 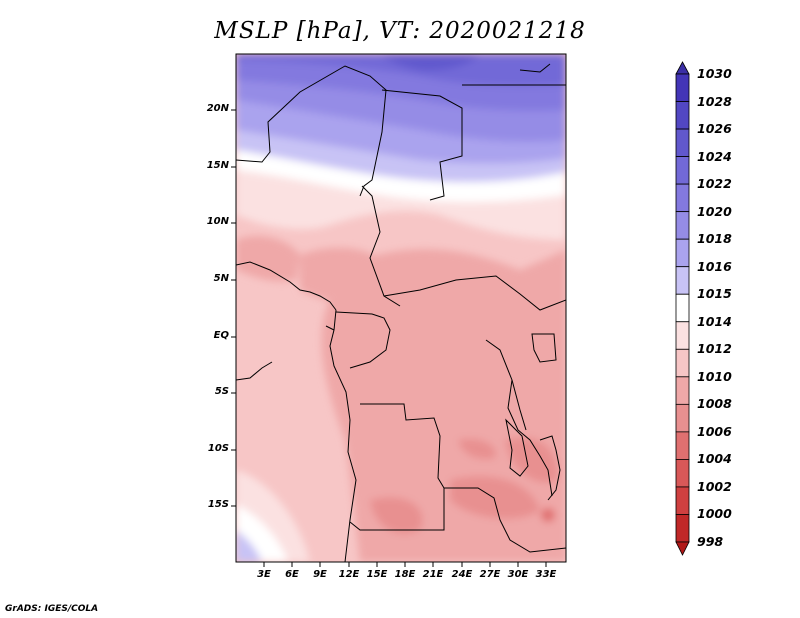 I want to click on colorbar-bottom-triangle, so click(x=682, y=548).